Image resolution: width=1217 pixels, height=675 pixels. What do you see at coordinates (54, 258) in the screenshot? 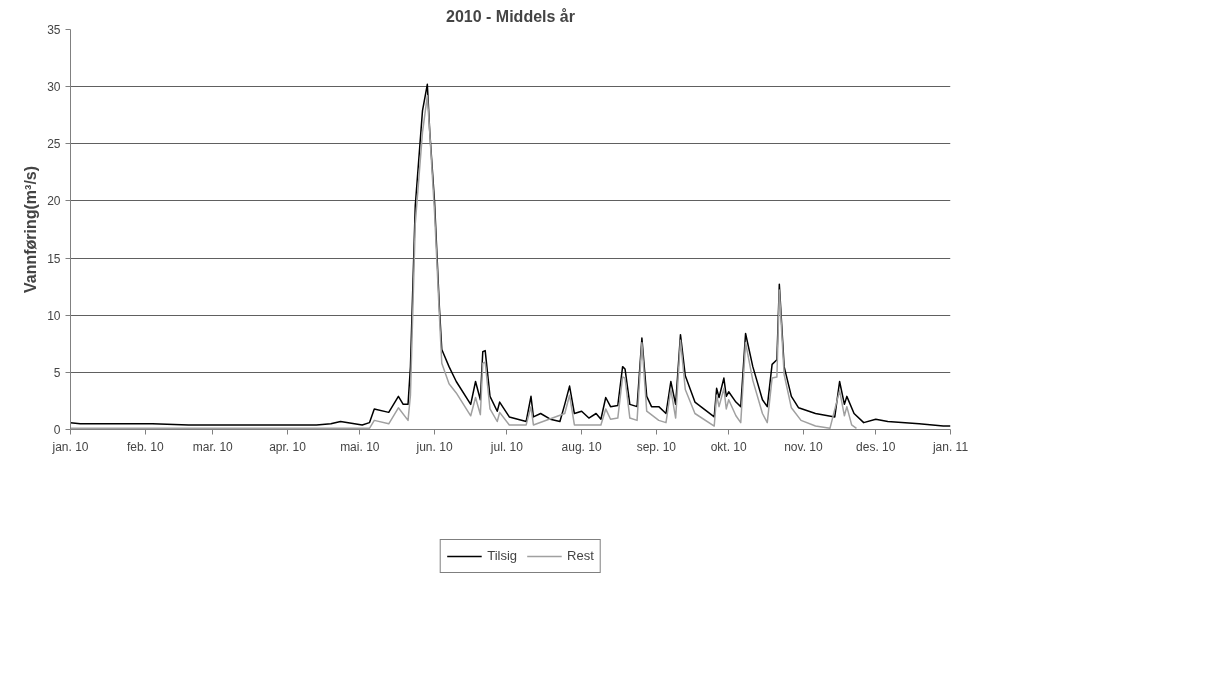
I see `y-tick-label: 15` at bounding box center [54, 258].